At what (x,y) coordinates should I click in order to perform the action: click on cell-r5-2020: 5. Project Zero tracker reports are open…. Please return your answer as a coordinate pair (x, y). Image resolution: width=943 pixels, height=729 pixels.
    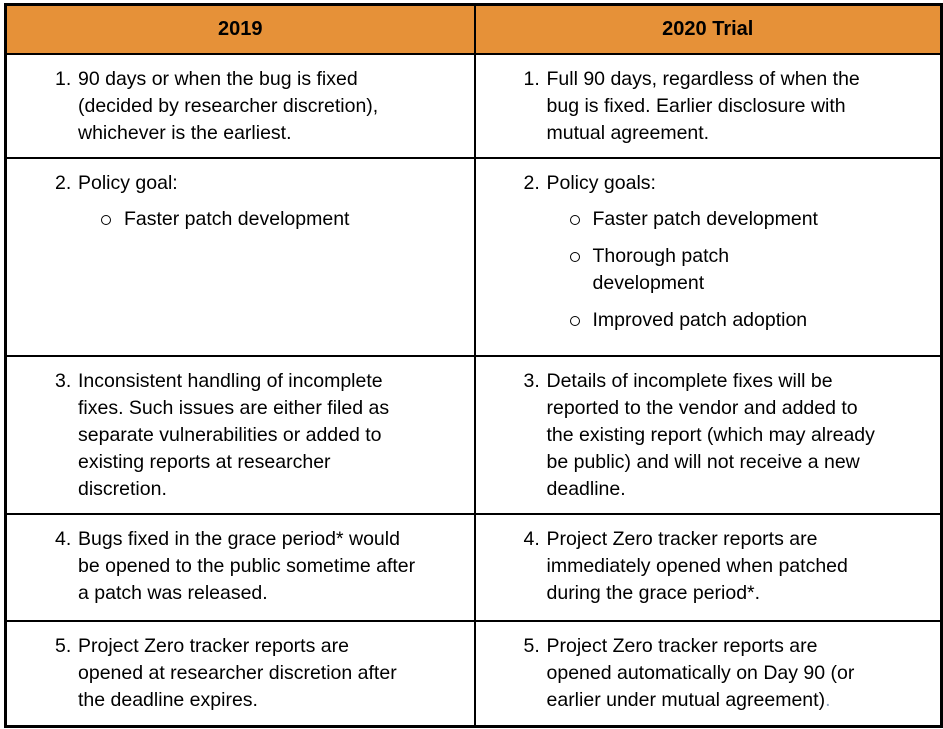
    Looking at the image, I should click on (706, 672).